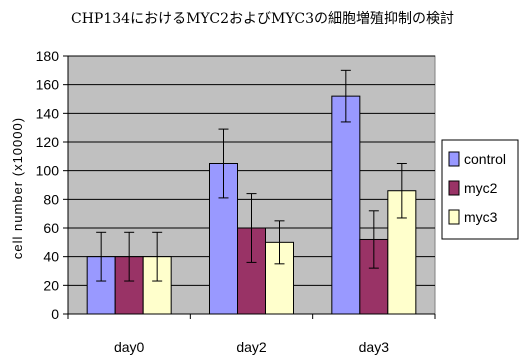 This screenshot has height=360, width=525. Describe the element at coordinates (55, 314) in the screenshot. I see `y-tick-label: 0` at that location.